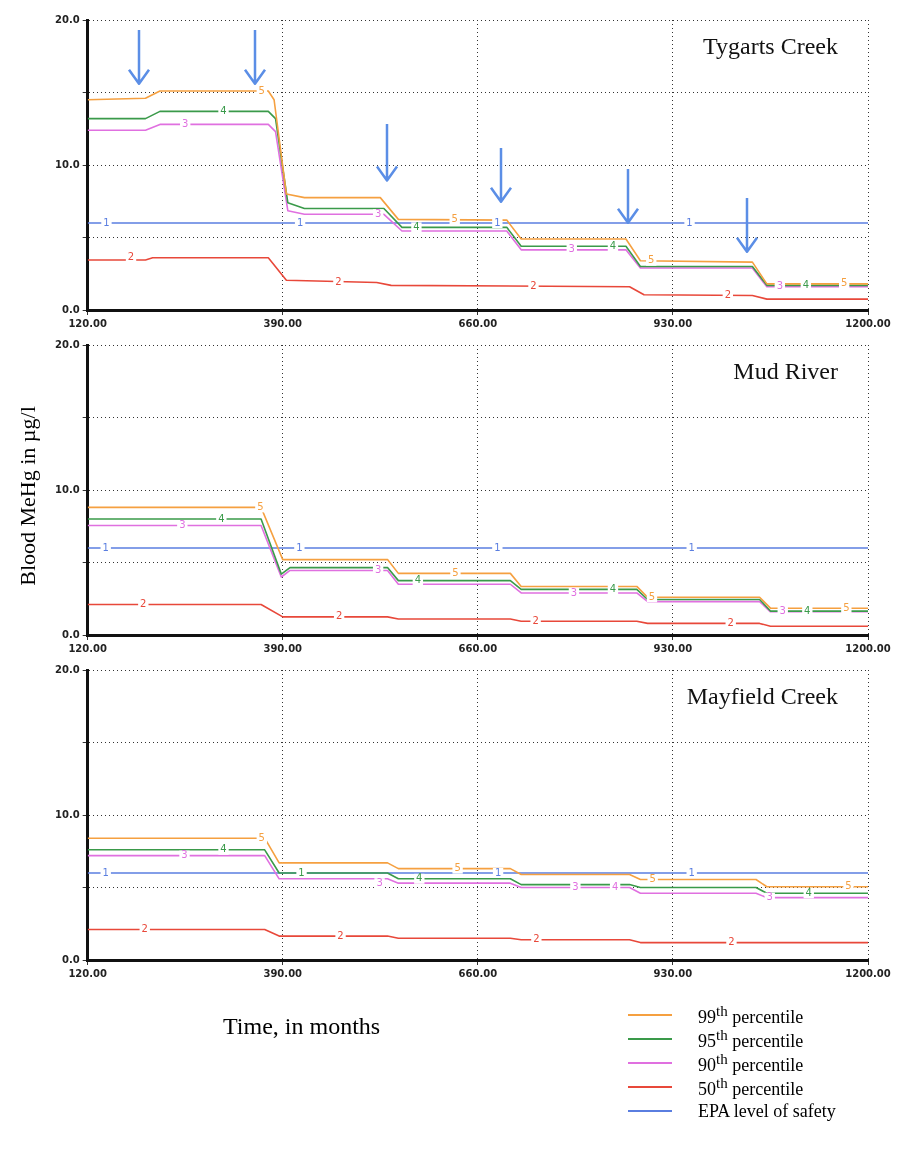  What do you see at coordinates (767, 1111) in the screenshot?
I see `legend-label: EPA level of safety` at bounding box center [767, 1111].